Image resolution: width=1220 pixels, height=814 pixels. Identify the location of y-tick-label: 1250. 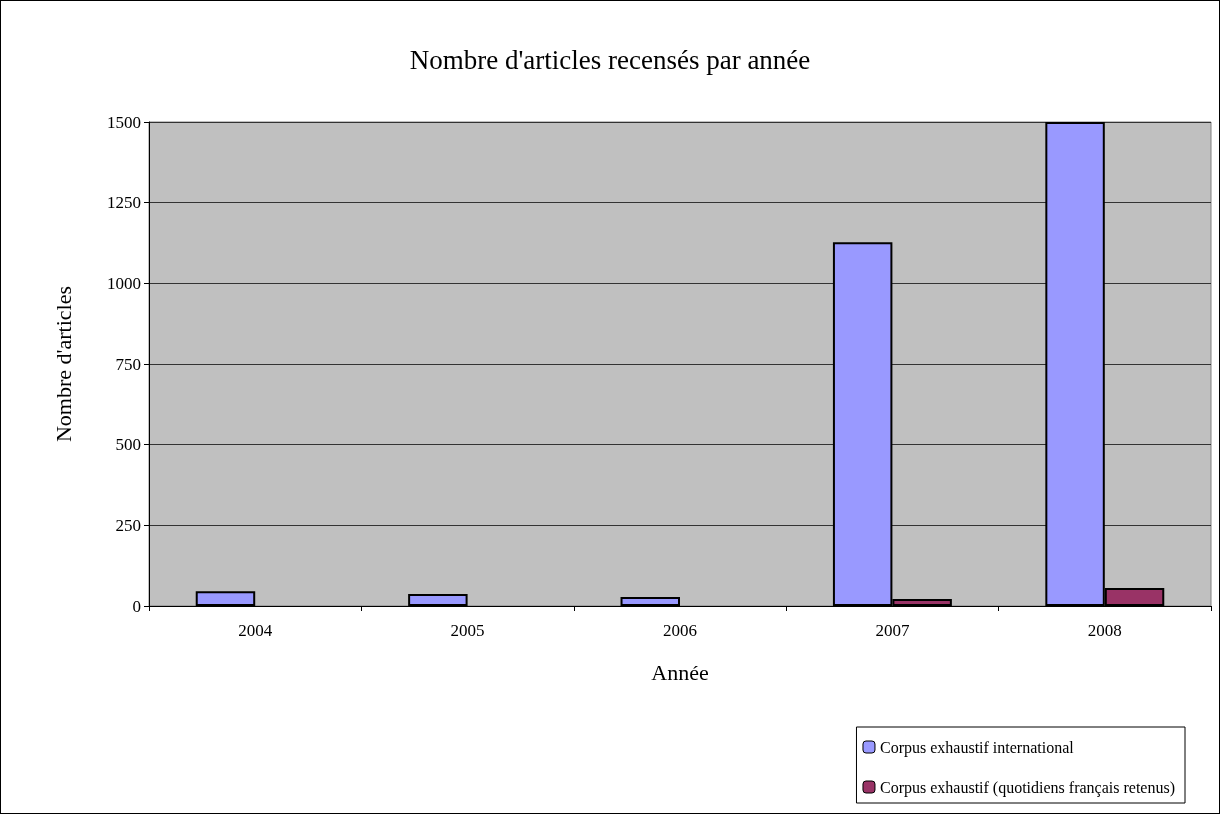
(124, 203).